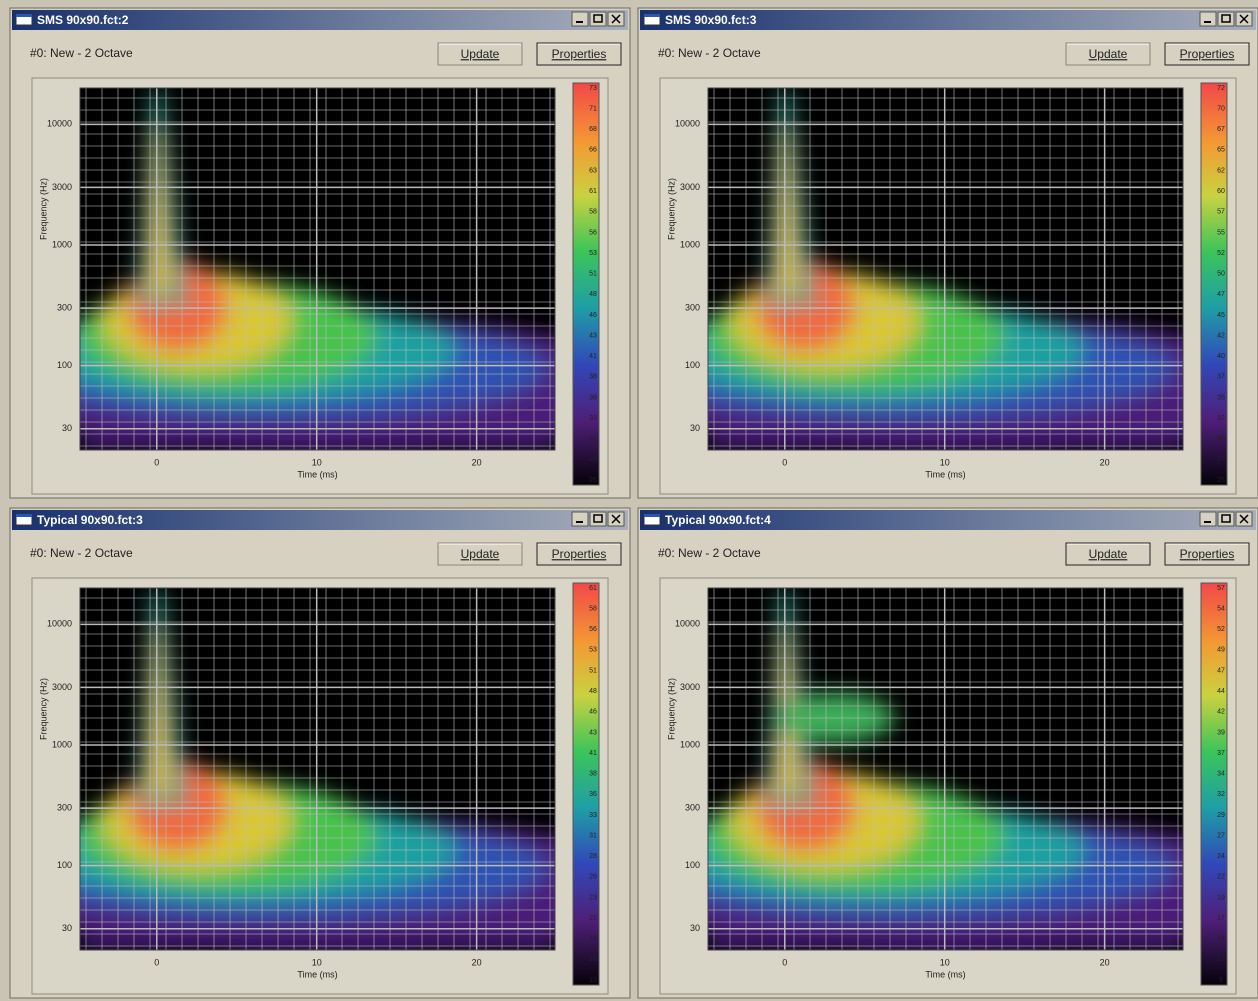 Image resolution: width=1258 pixels, height=1001 pixels. What do you see at coordinates (593, 588) in the screenshot?
I see `colorbar-label: 61` at bounding box center [593, 588].